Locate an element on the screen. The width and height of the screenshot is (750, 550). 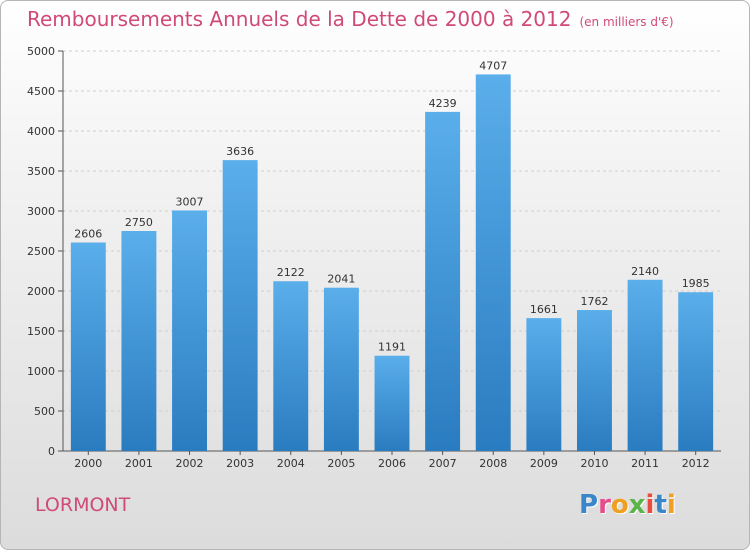
y-tick-label: 3000 is located at coordinates (41, 211).